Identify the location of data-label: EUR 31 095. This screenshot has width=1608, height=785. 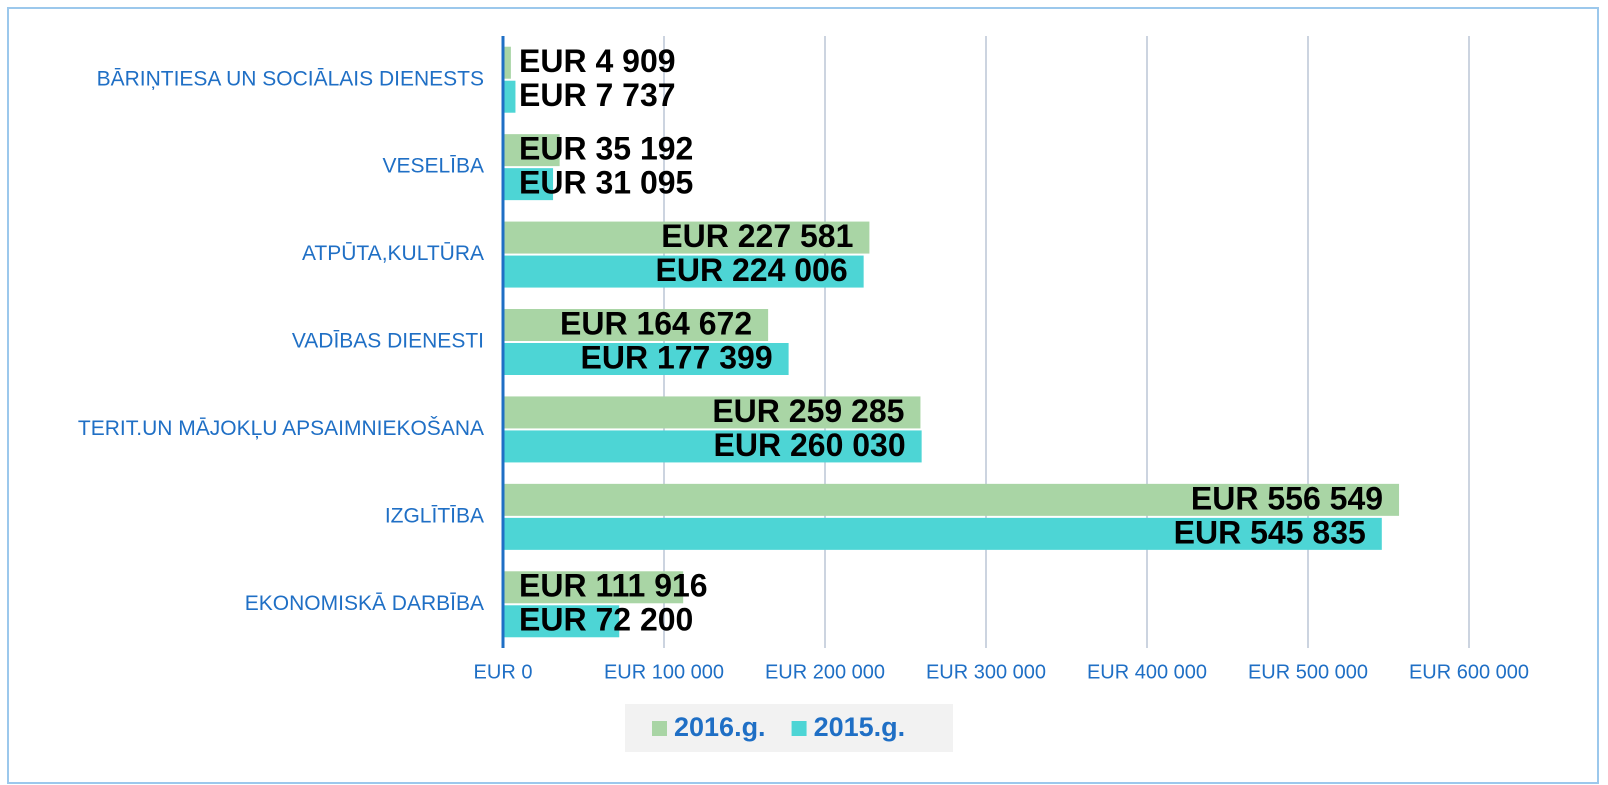
(606, 183).